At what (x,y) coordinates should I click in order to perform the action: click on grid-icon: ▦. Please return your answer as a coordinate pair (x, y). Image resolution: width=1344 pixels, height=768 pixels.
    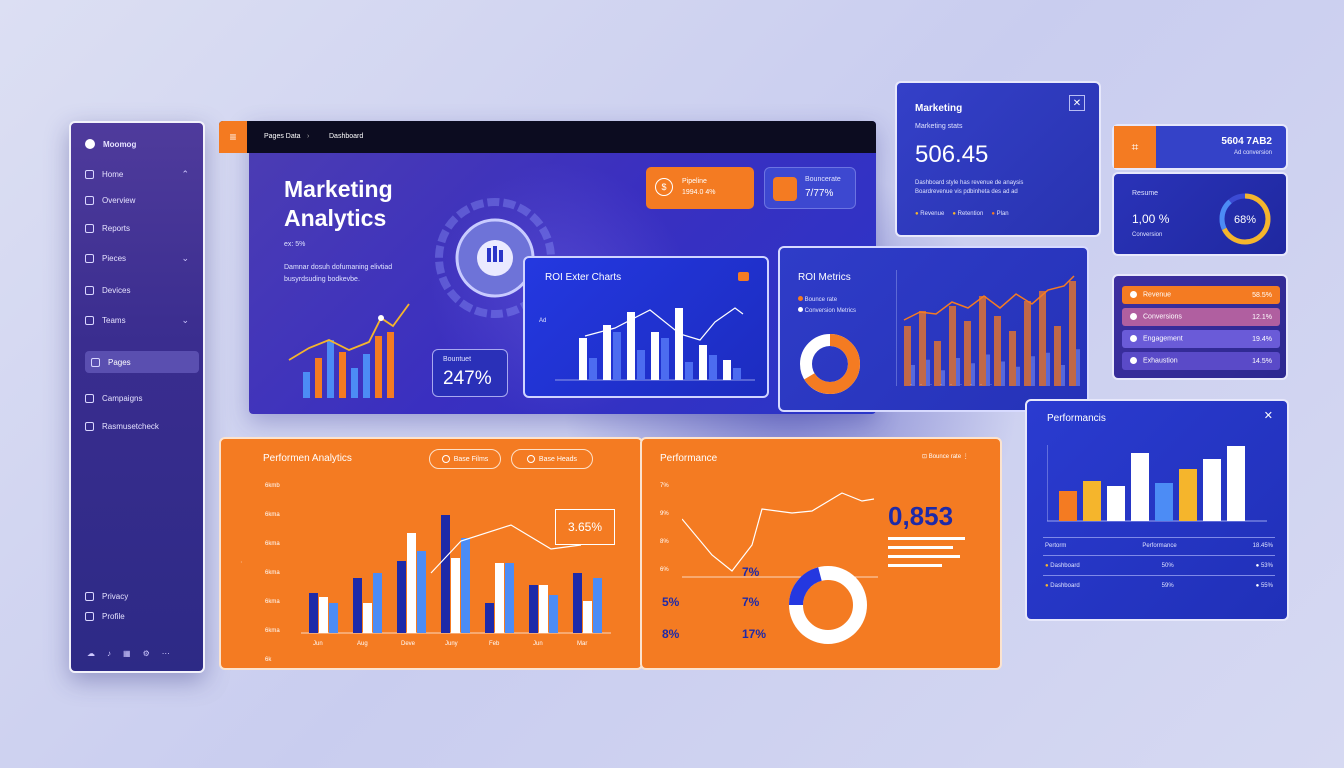
    Looking at the image, I should click on (127, 653).